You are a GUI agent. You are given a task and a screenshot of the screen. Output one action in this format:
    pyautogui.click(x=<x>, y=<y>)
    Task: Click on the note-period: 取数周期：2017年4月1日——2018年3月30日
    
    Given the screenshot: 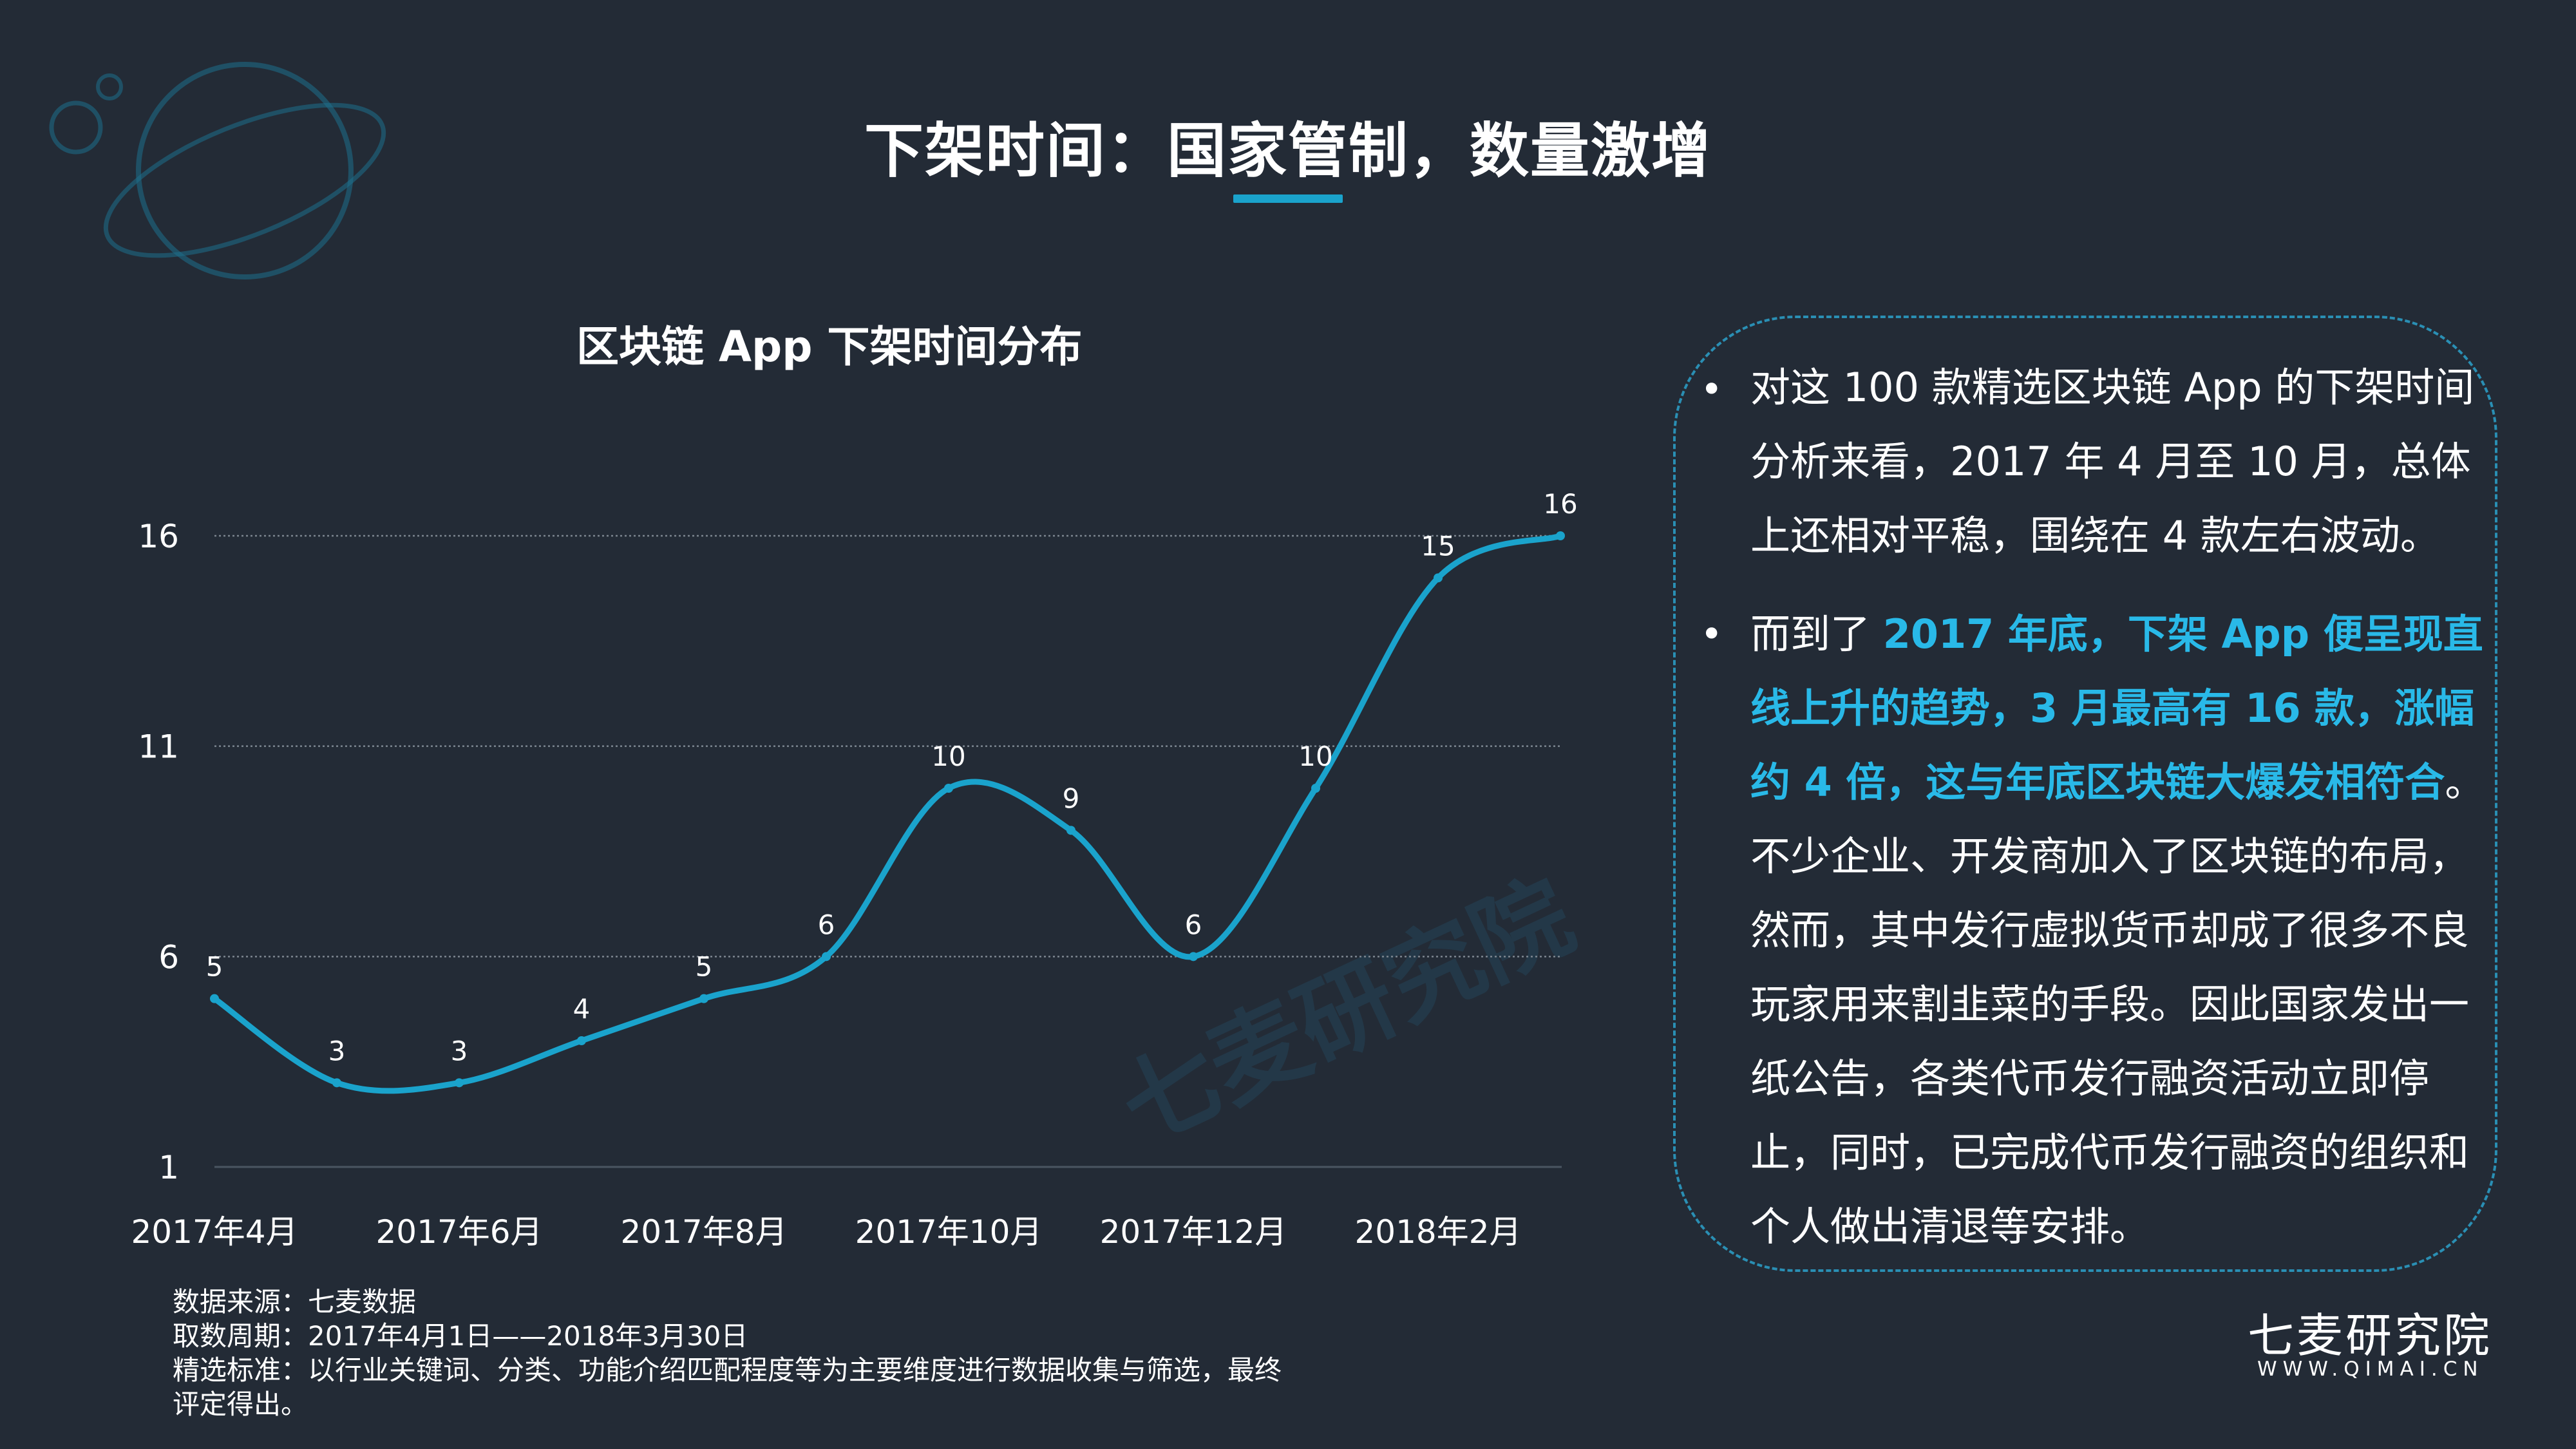 What is the action you would take?
    pyautogui.click(x=740, y=1336)
    